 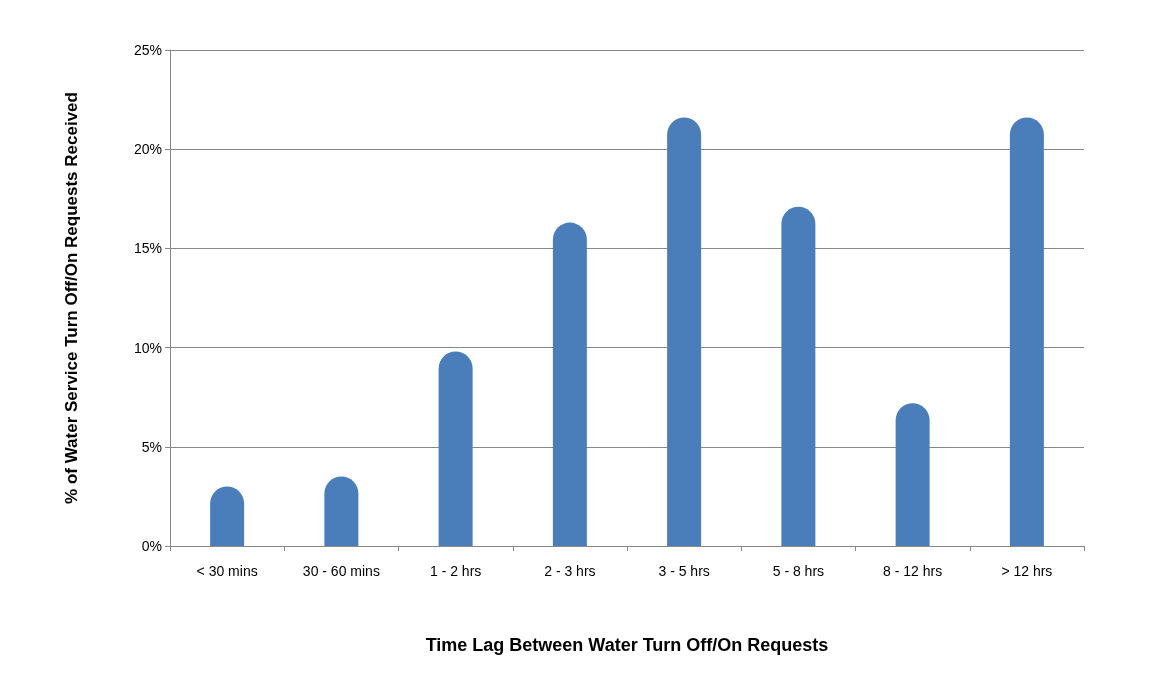 What do you see at coordinates (1027, 571) in the screenshot?
I see `x-tick-label: > 12 hrs` at bounding box center [1027, 571].